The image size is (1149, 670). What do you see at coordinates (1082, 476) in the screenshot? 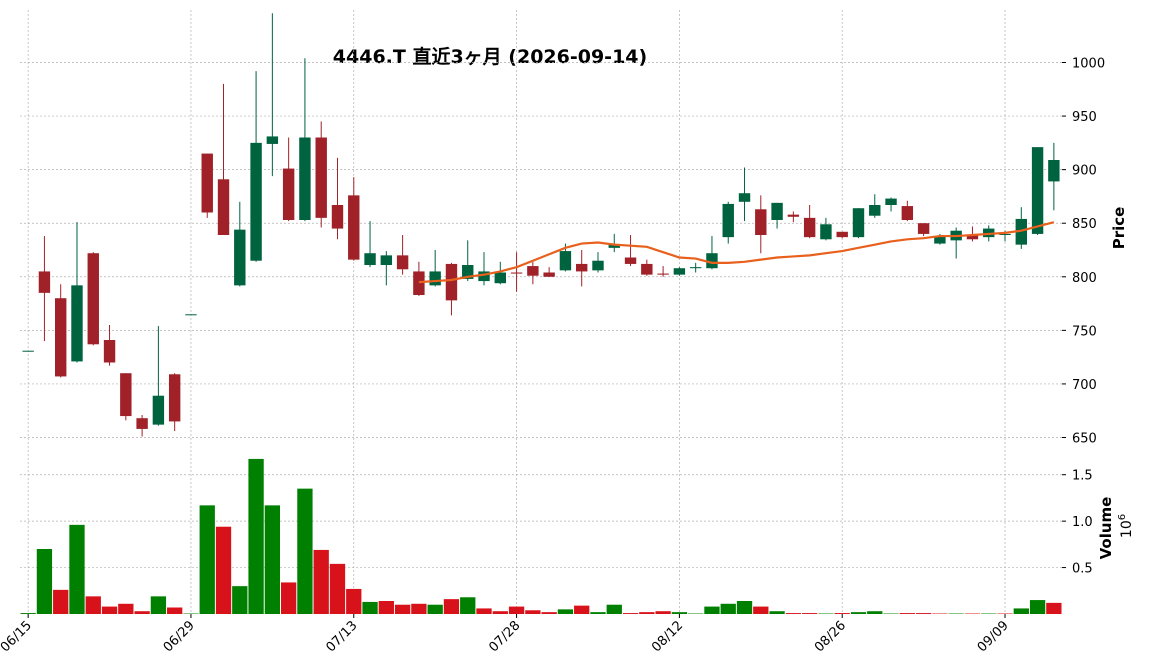
I see `y2-tick-label: 1.5` at bounding box center [1082, 476].